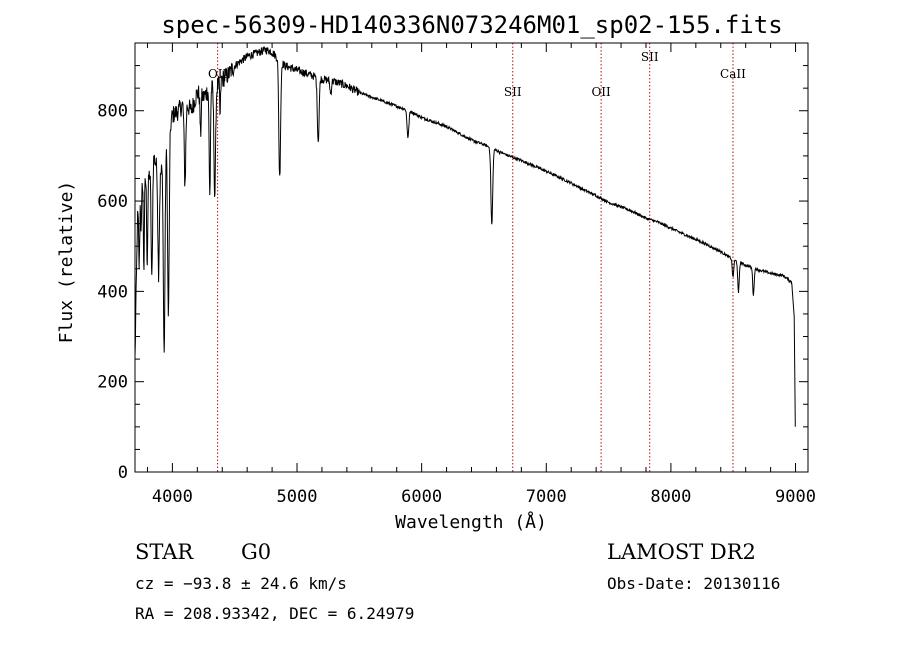  Describe the element at coordinates (241, 583) in the screenshot. I see `redshift-value: cz = −93.8 ± 24.6 km/s` at that location.